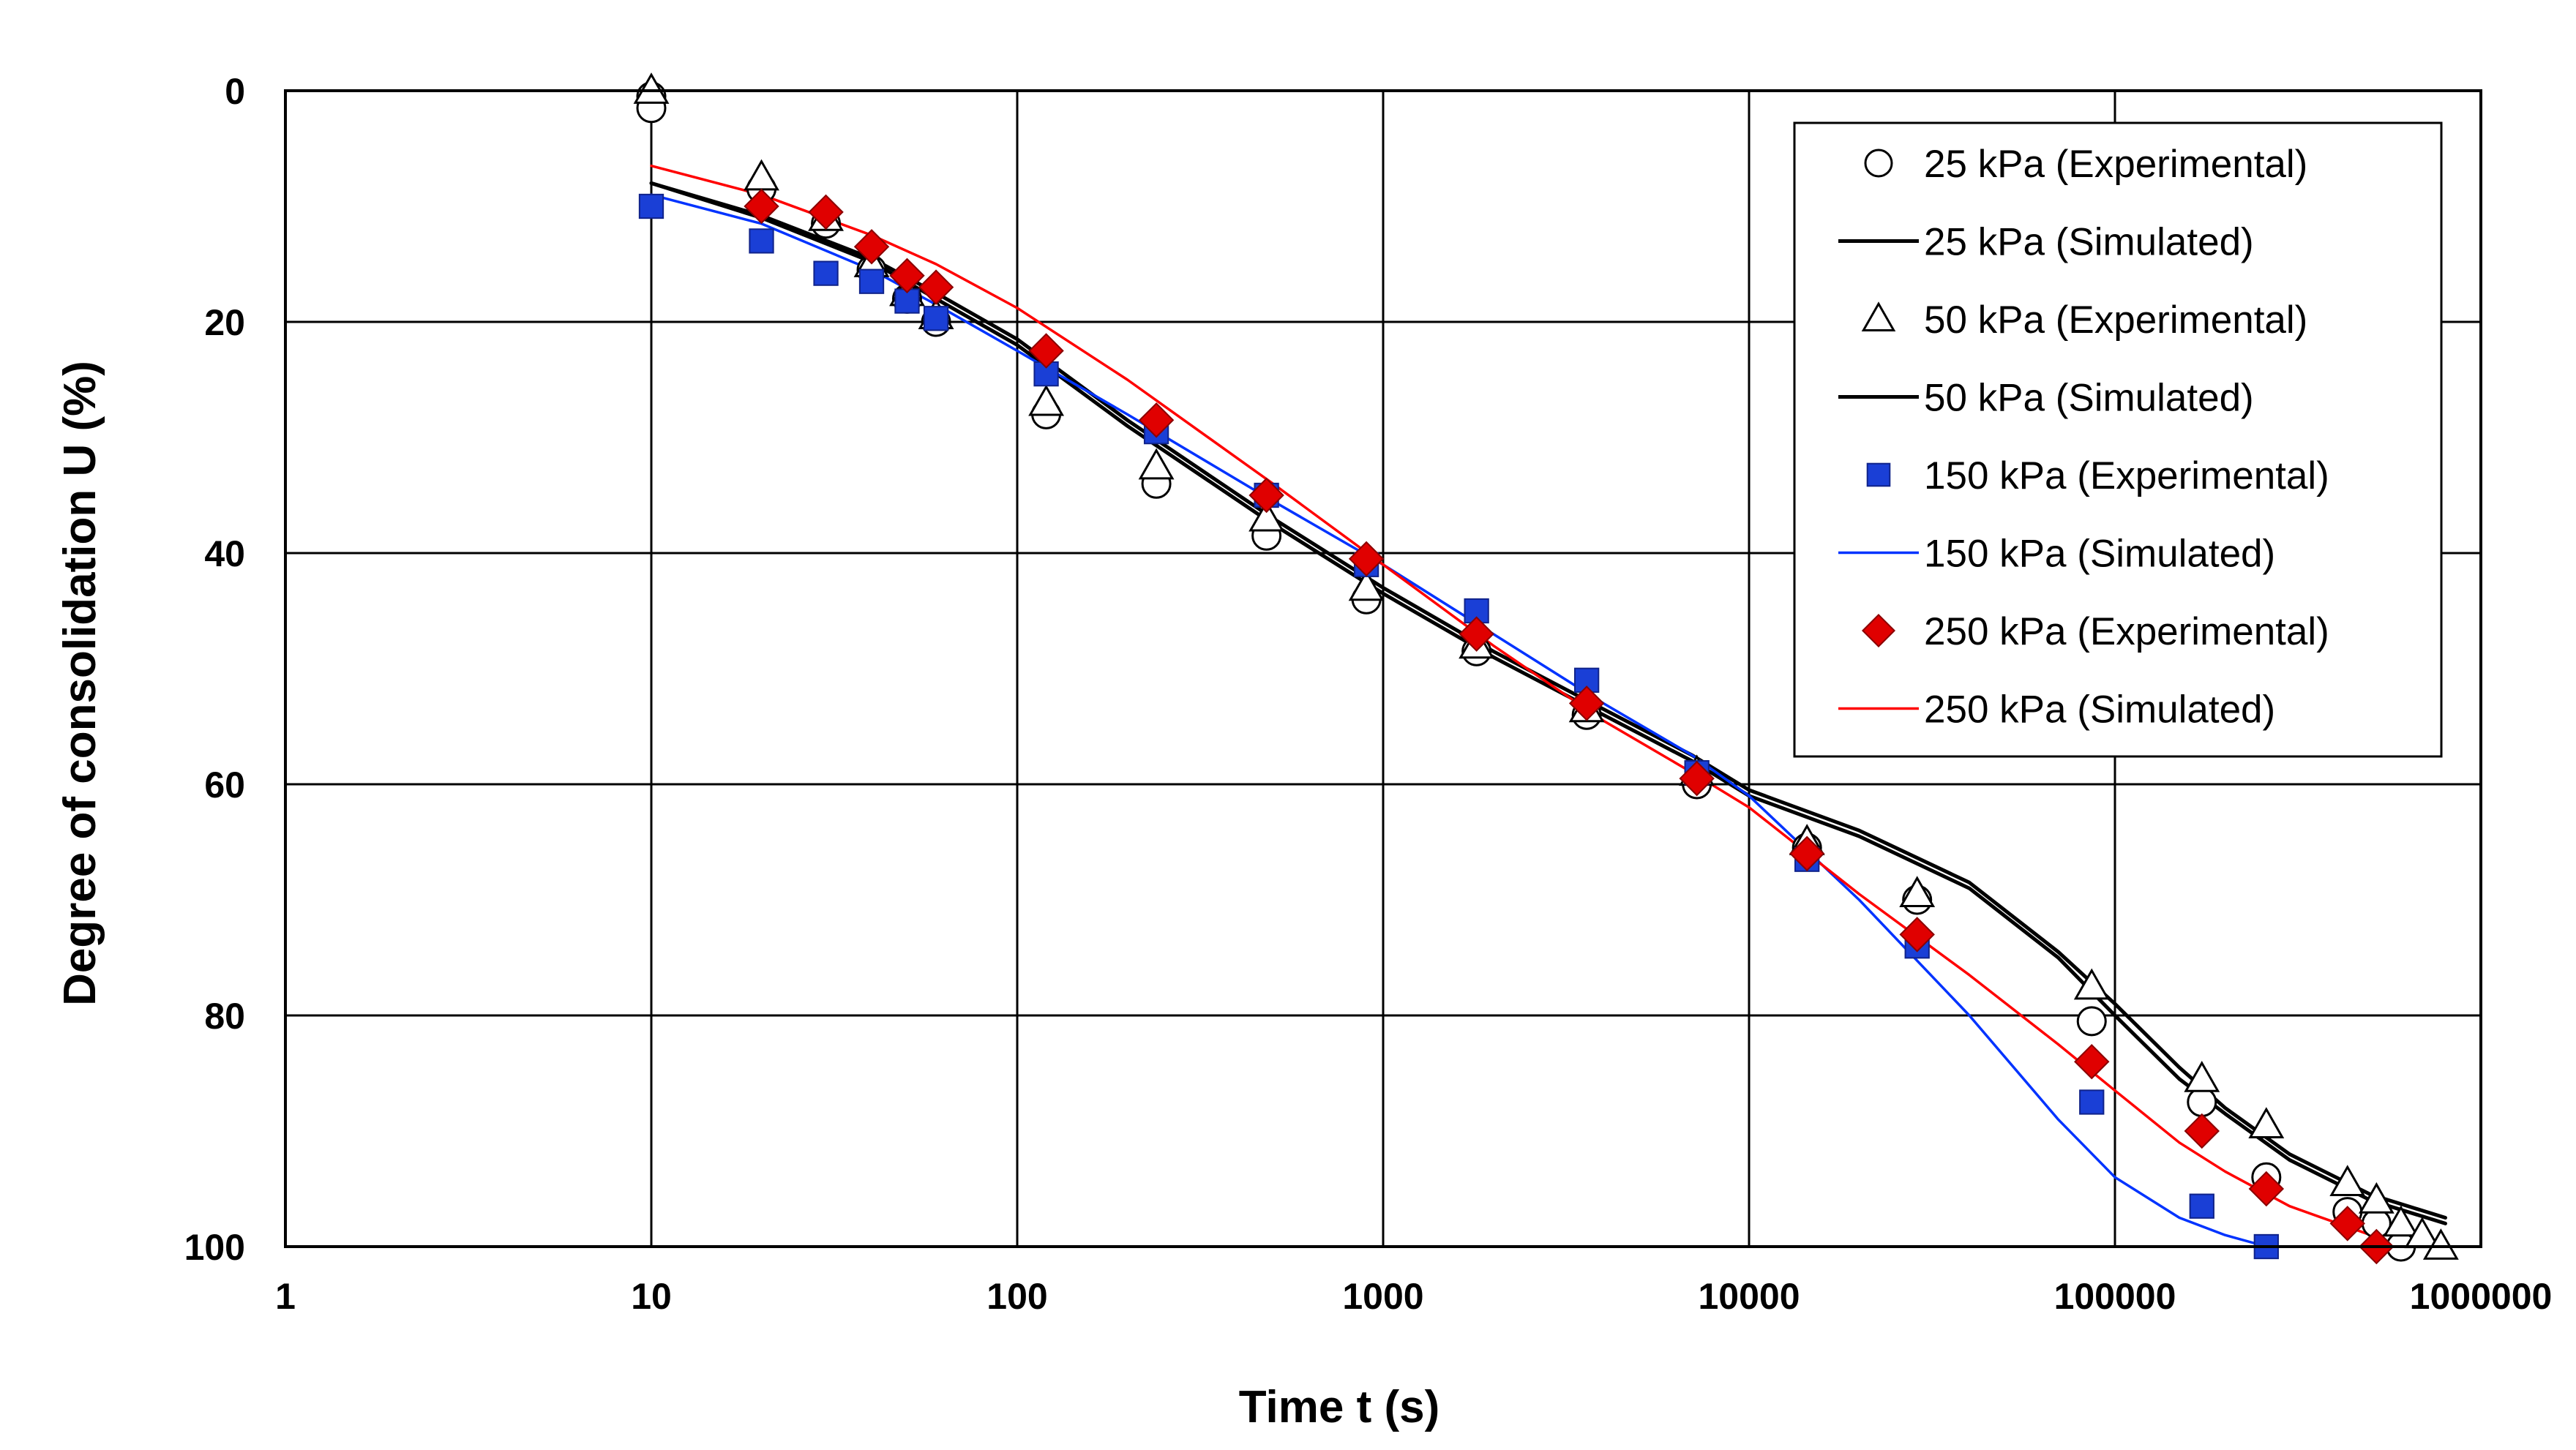  Describe the element at coordinates (224, 553) in the screenshot. I see `y-tick-label: 40` at that location.